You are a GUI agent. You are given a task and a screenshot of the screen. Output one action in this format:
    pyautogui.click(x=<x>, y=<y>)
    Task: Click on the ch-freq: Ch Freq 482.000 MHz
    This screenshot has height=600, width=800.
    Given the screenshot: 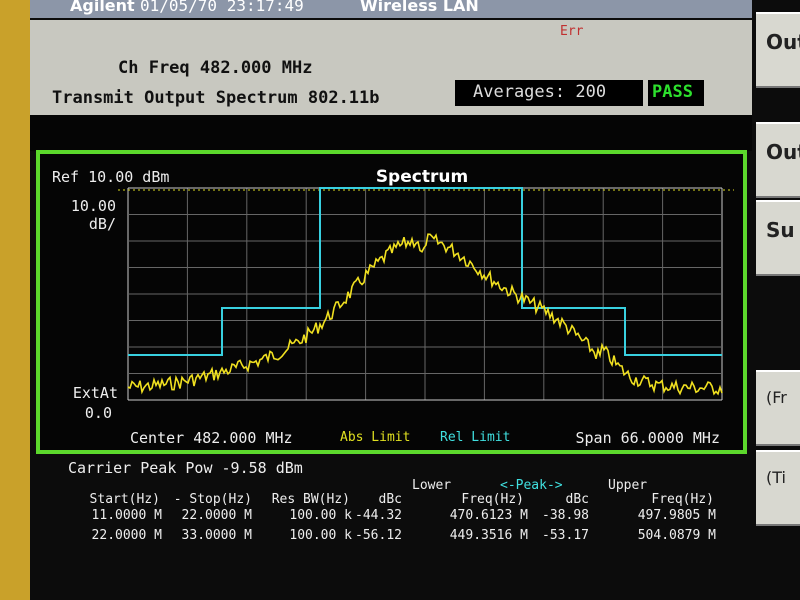 What is the action you would take?
    pyautogui.click(x=215, y=68)
    